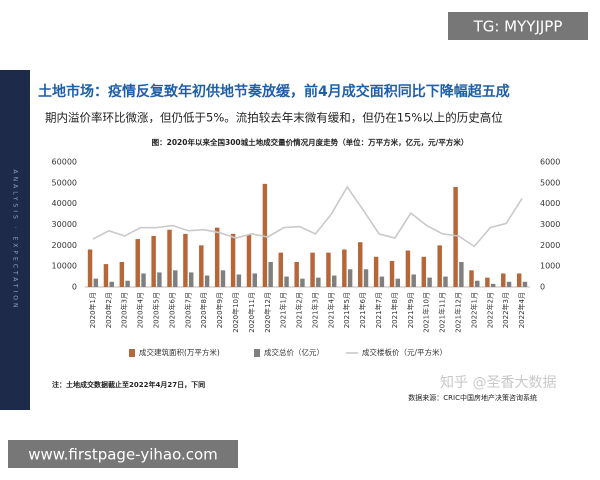 The height and width of the screenshot is (480, 600). What do you see at coordinates (267, 312) in the screenshot?
I see `x-tick-label: 2020年12月` at bounding box center [267, 312].